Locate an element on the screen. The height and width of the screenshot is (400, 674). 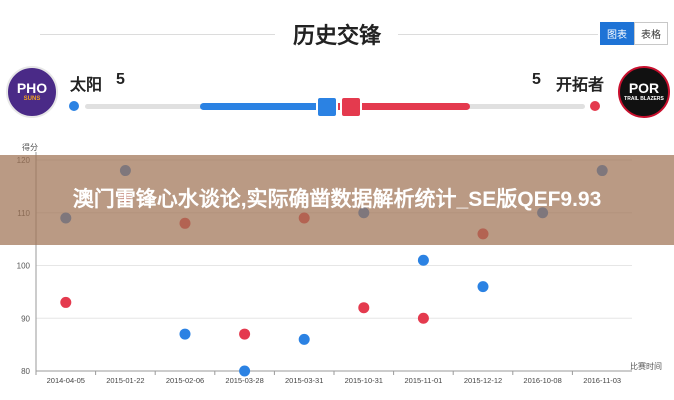
view-toggle: 图表 表格 is located at coordinates (634, 33).